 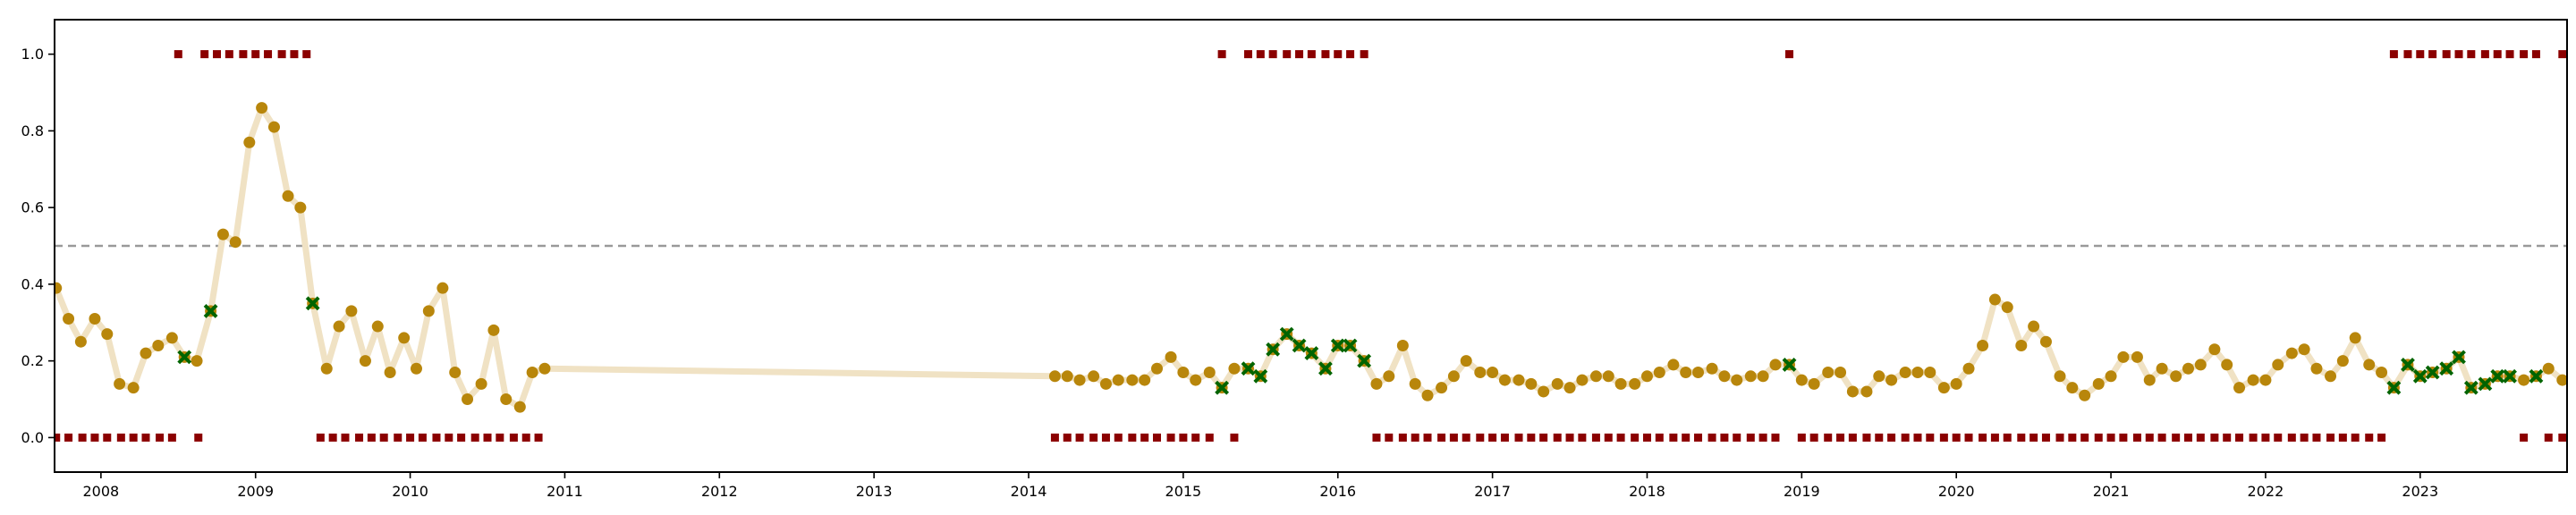 What do you see at coordinates (565, 491) in the screenshot?
I see `x-tick-label-3: 2011` at bounding box center [565, 491].